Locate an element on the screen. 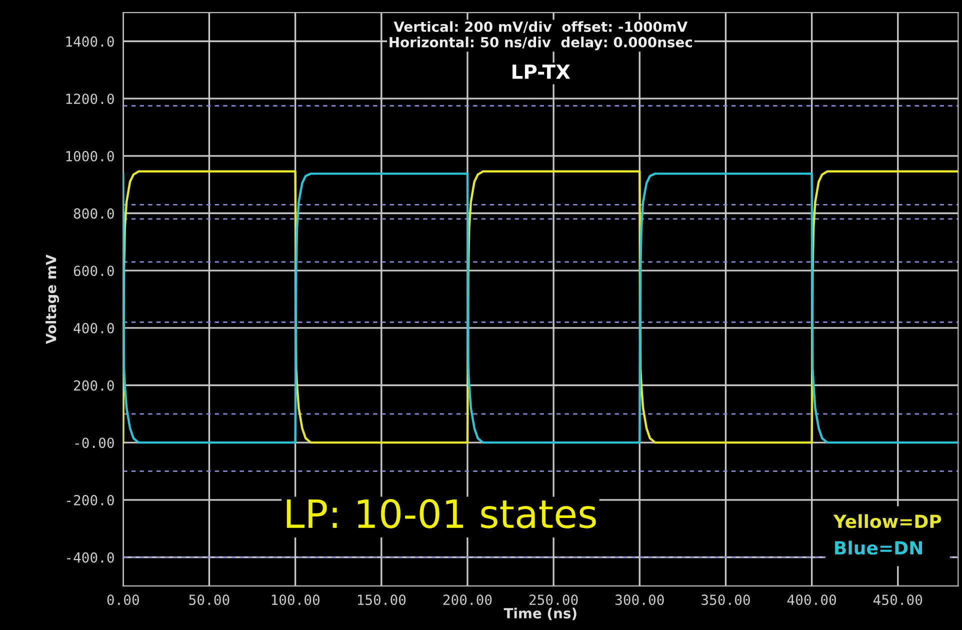  y-axis-title: Voltage mV is located at coordinates (53, 299).